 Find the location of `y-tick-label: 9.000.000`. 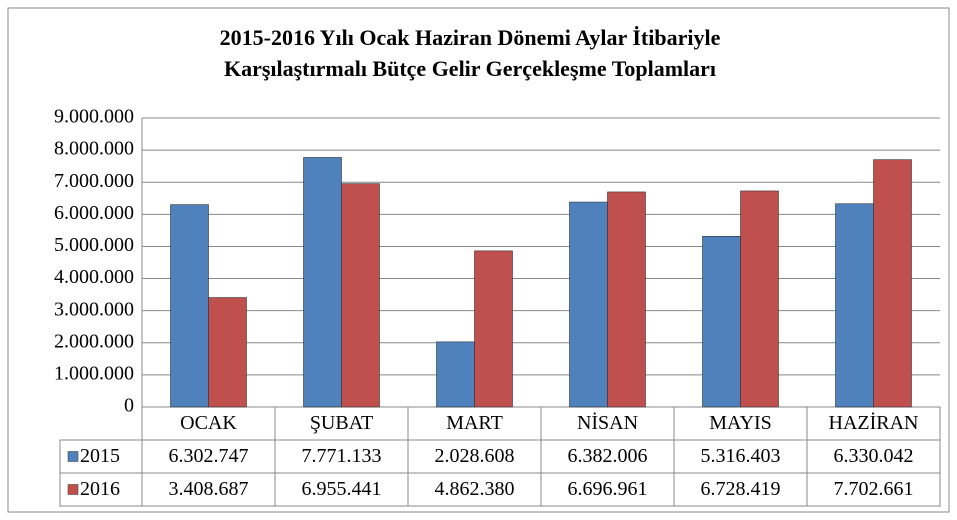

y-tick-label: 9.000.000 is located at coordinates (94, 117).